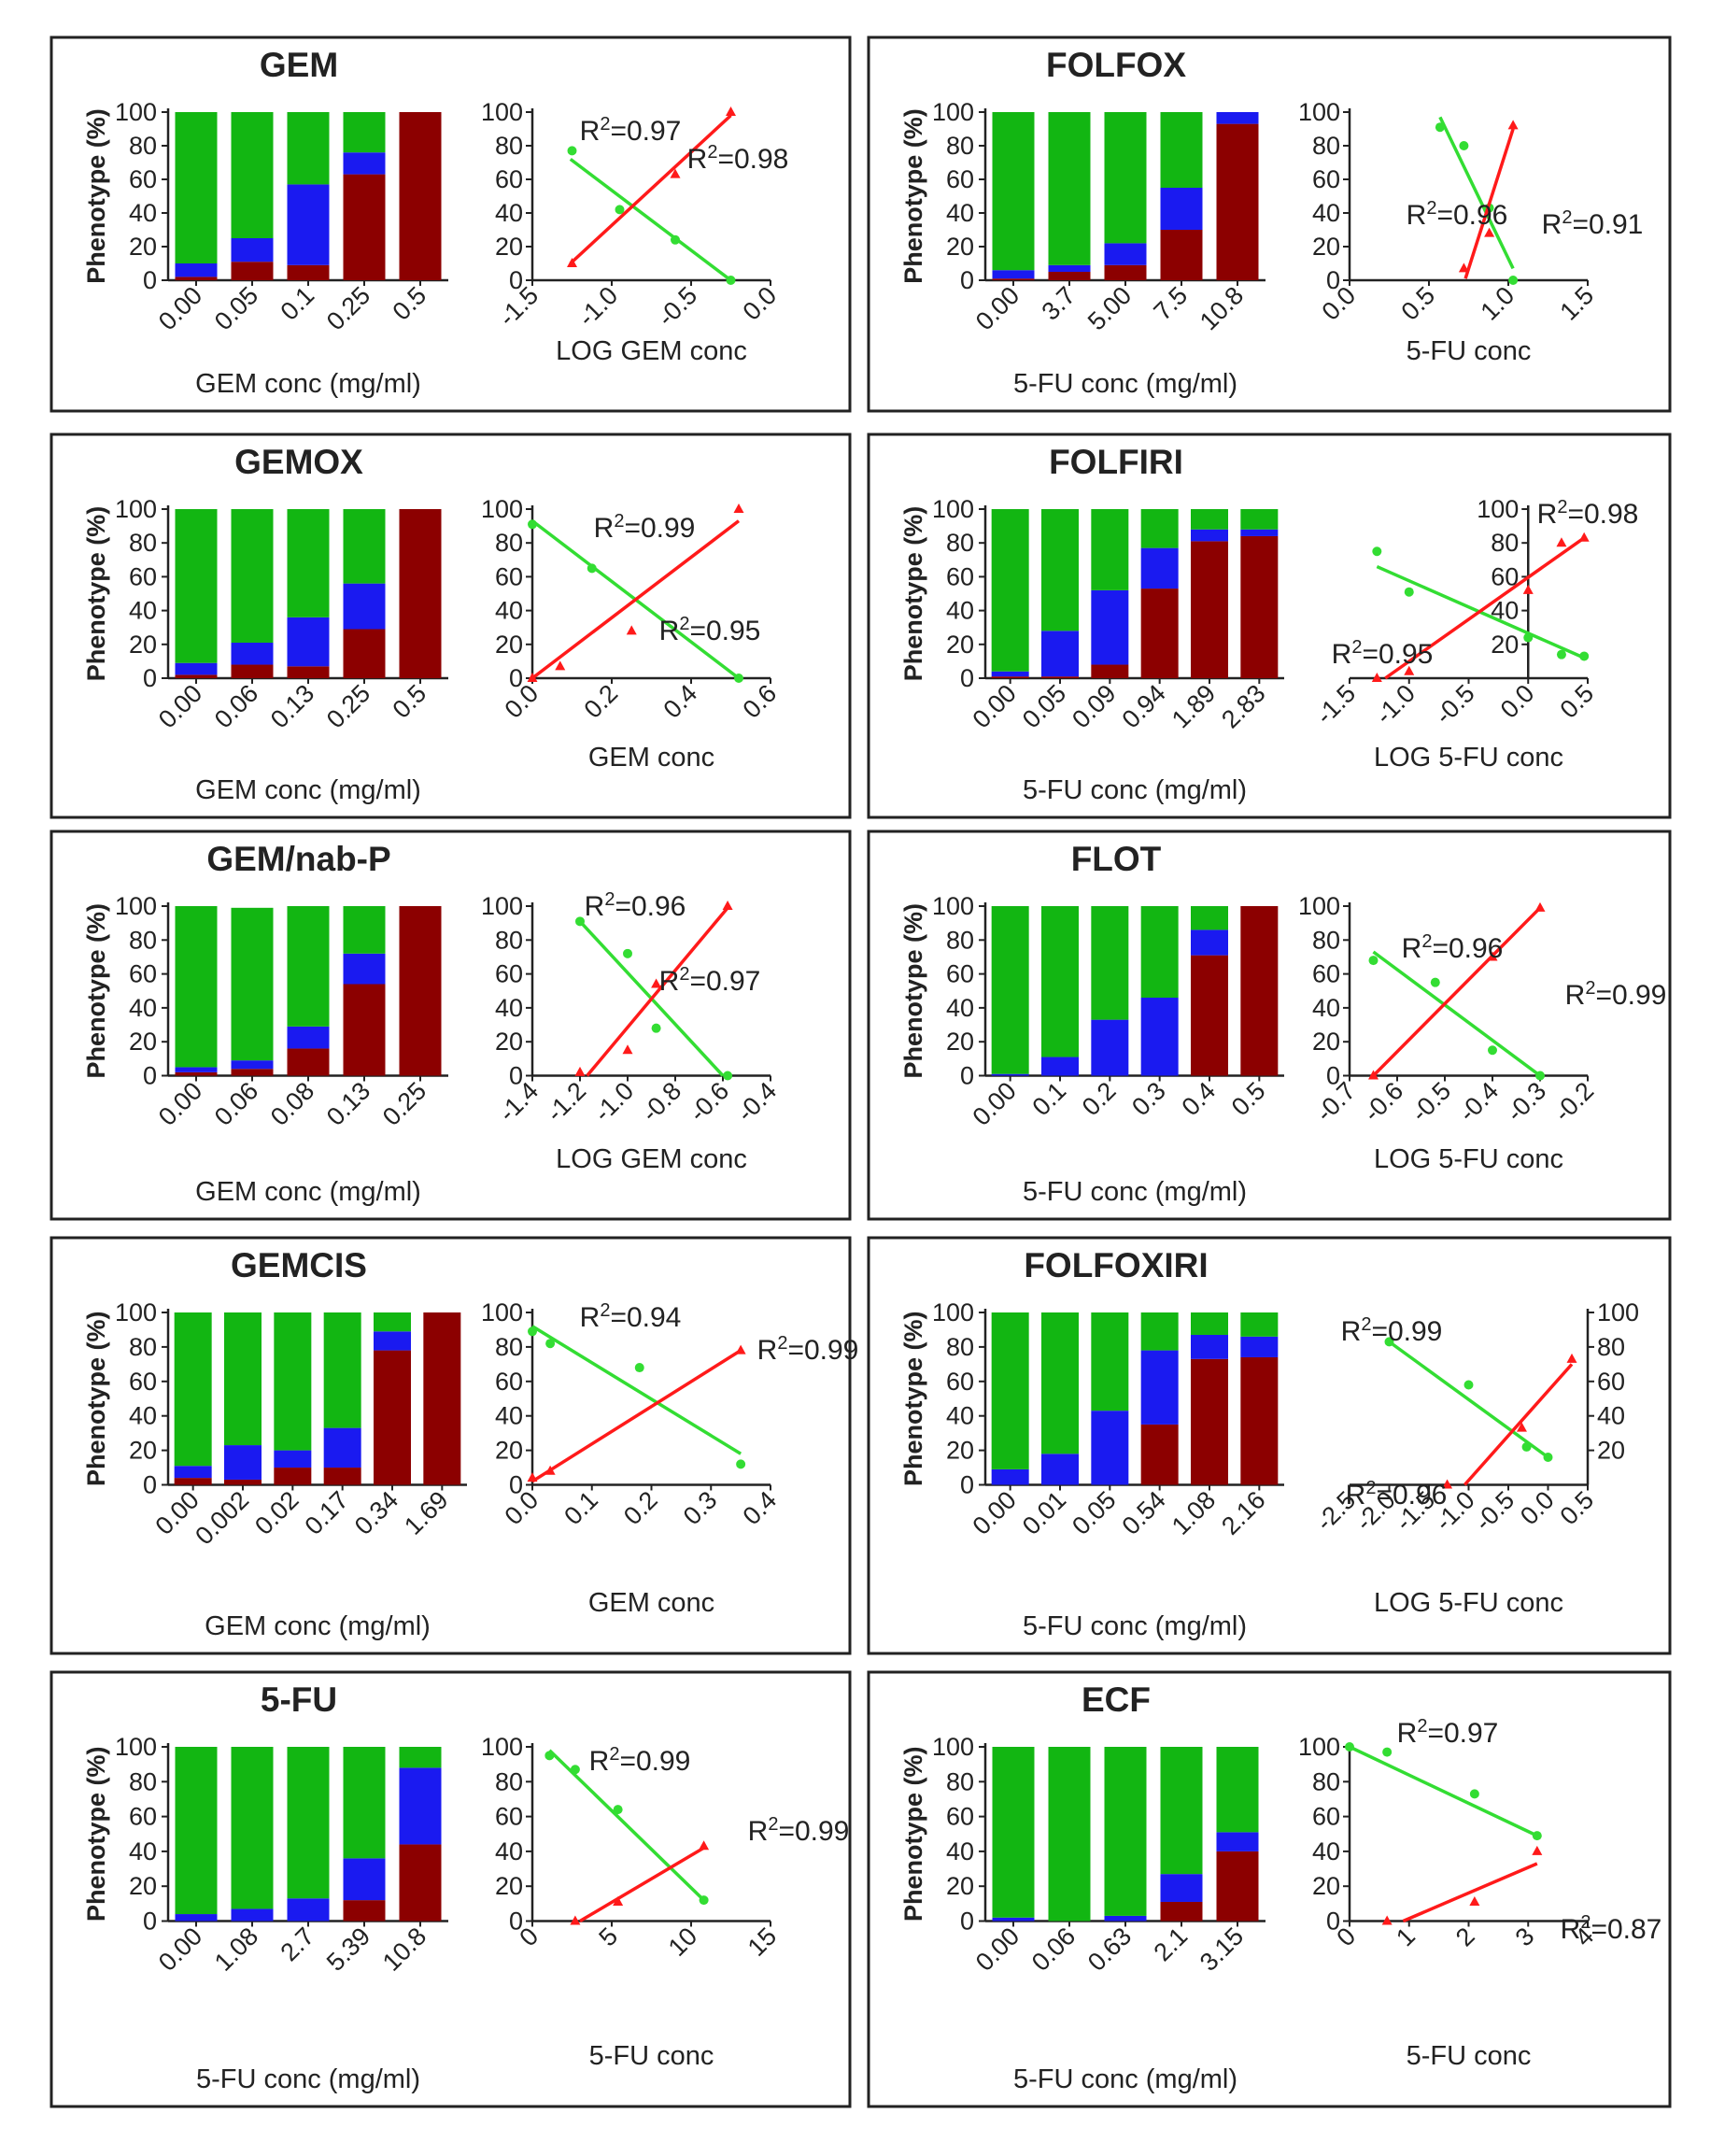 This screenshot has width=1725, height=2156. I want to click on panel-border, so click(1269, 1889).